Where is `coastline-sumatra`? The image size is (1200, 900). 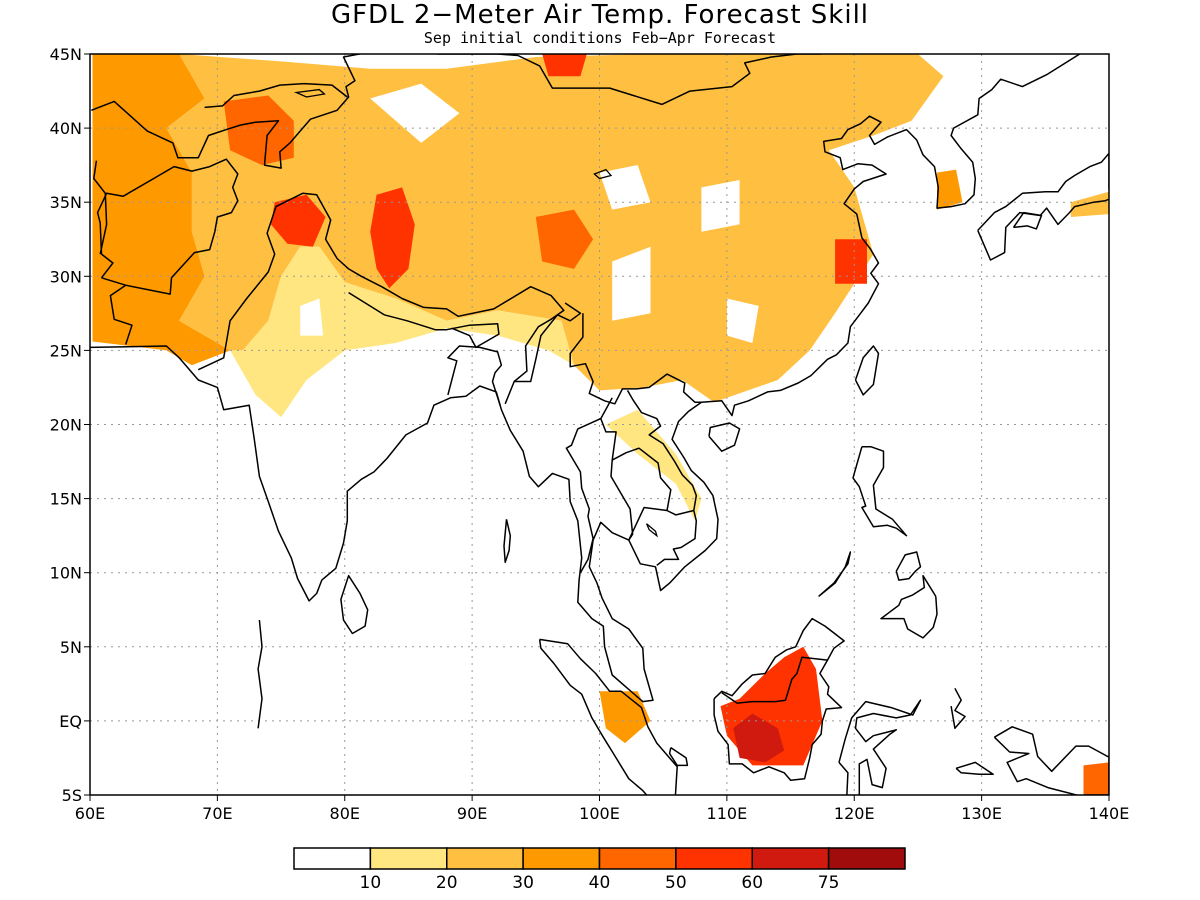 coastline-sumatra is located at coordinates (608, 716).